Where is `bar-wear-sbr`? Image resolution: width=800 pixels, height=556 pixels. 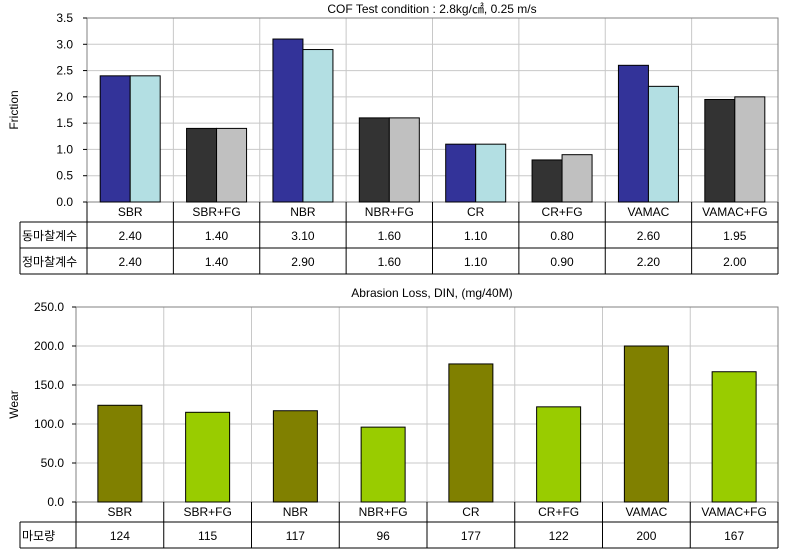
bar-wear-sbr is located at coordinates (120, 453).